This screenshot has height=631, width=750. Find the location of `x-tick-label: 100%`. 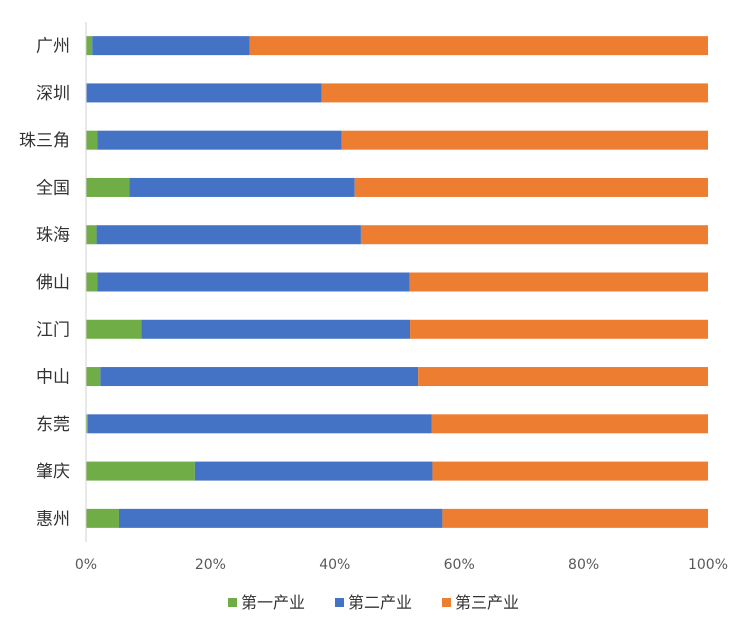

x-tick-label: 100% is located at coordinates (708, 565).